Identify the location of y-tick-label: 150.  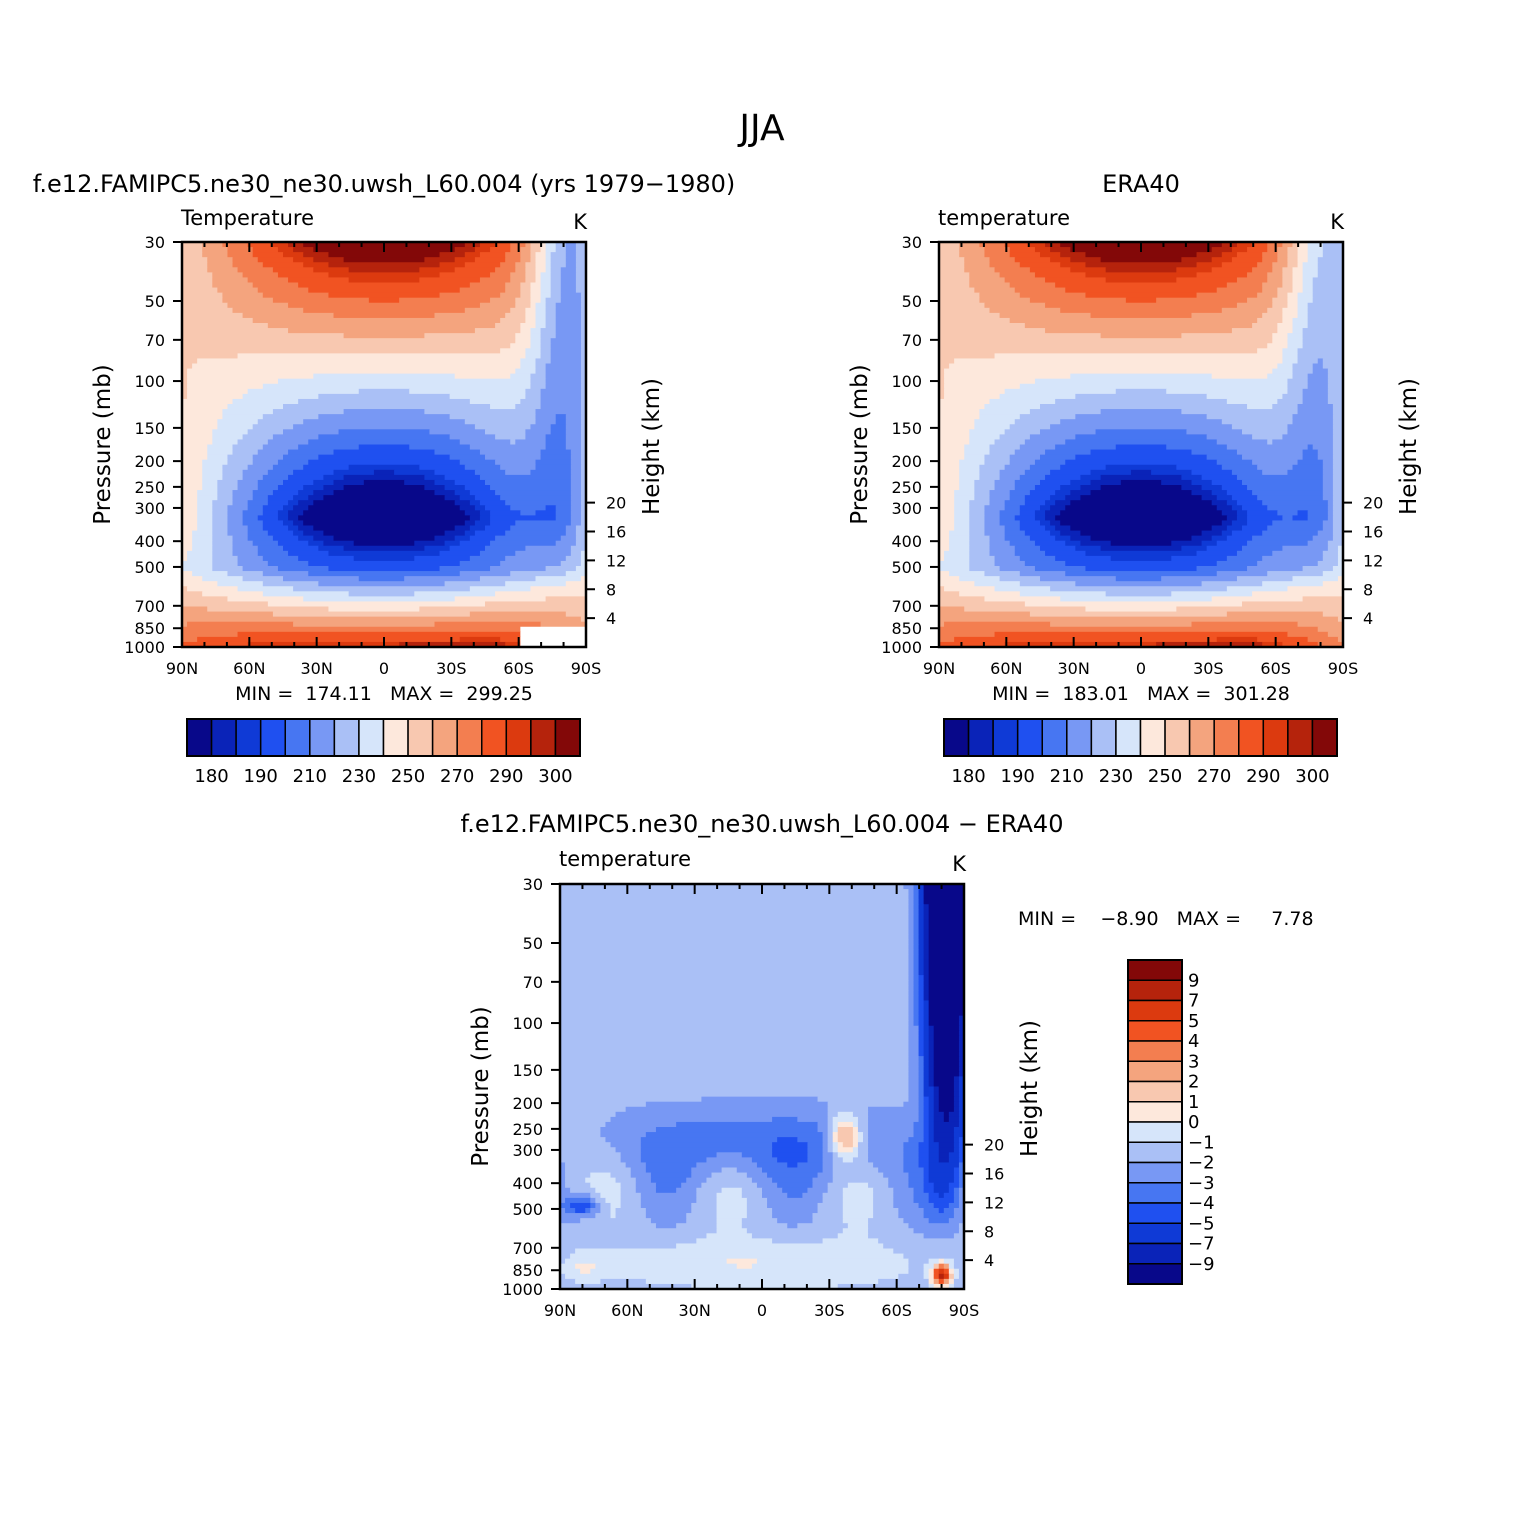
(527, 1070).